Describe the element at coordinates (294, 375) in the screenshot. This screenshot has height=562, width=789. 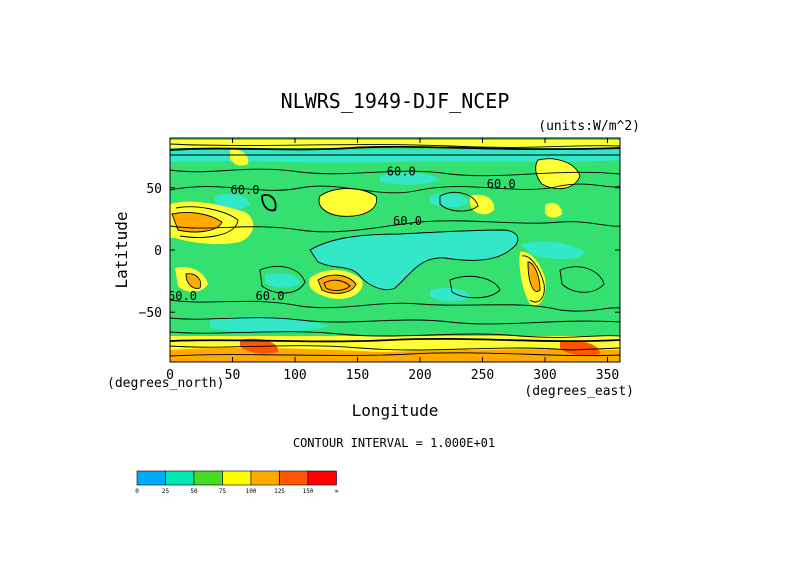
I see `x-tick-label: 100` at that location.